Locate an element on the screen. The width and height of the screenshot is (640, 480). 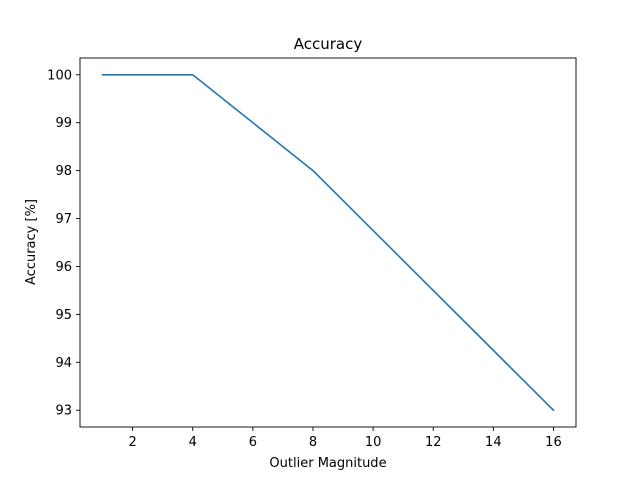
x-tick-label: 2 is located at coordinates (132, 442).